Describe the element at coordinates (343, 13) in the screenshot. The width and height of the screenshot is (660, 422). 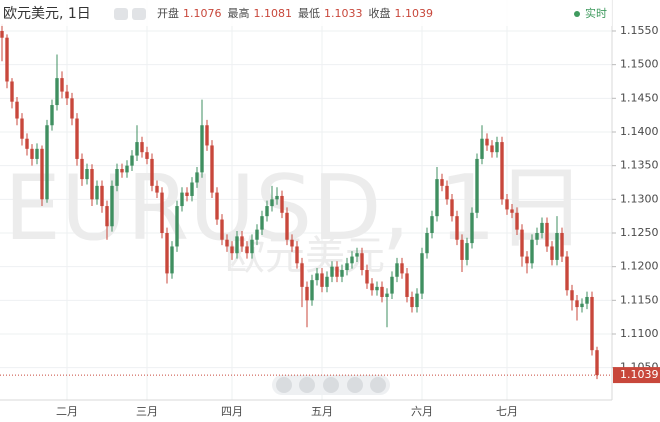
I see `ohlc-value: 1.1033` at that location.